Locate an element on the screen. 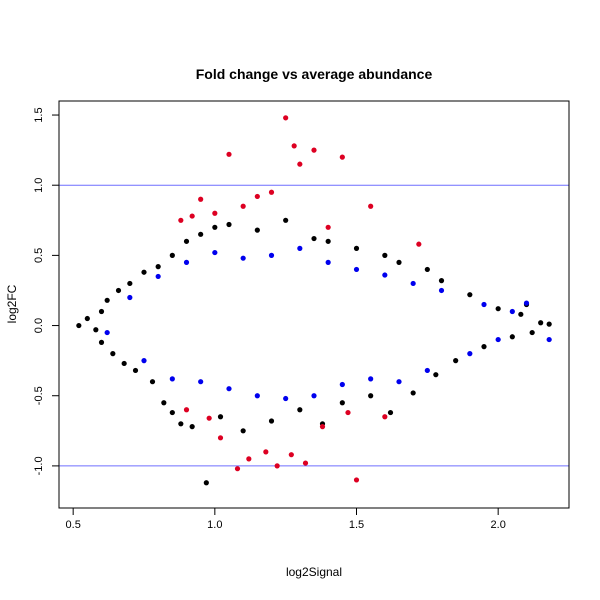  y-tick-label: 1.5 is located at coordinates (39, 114).